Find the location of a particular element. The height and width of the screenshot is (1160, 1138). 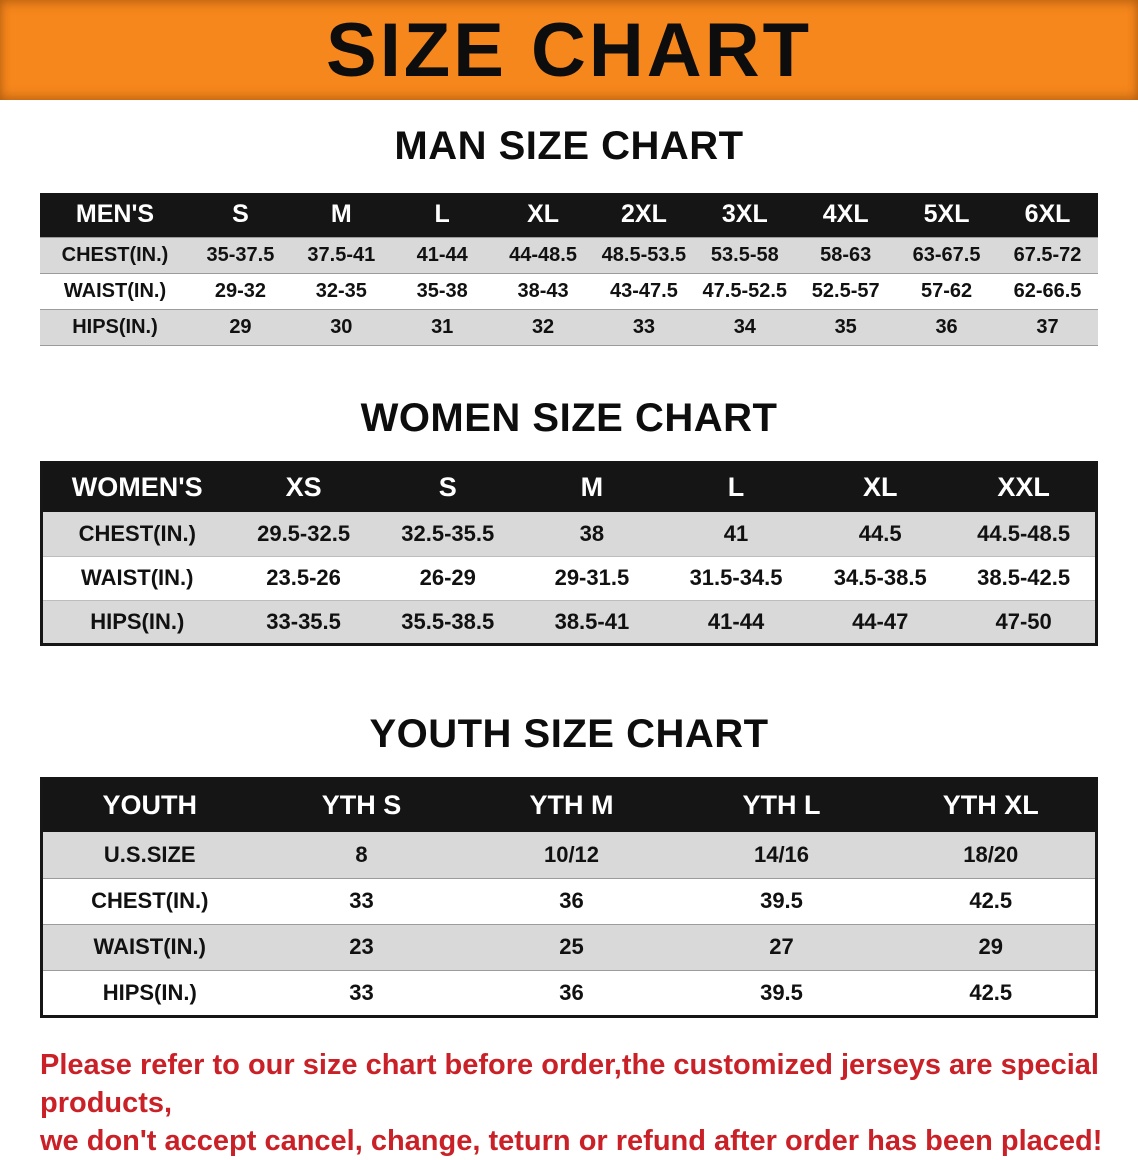

size-column-header: YTH M is located at coordinates (572, 805).